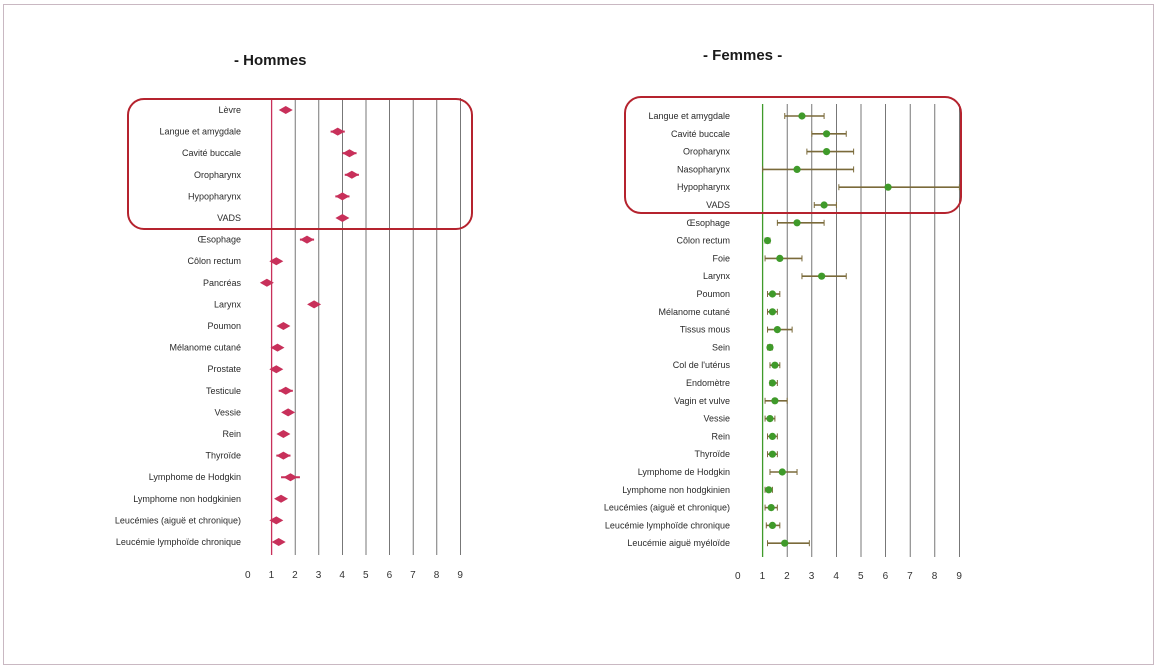 This screenshot has width=1159, height=668. I want to click on men-category-label: Lèvre, so click(229, 110).